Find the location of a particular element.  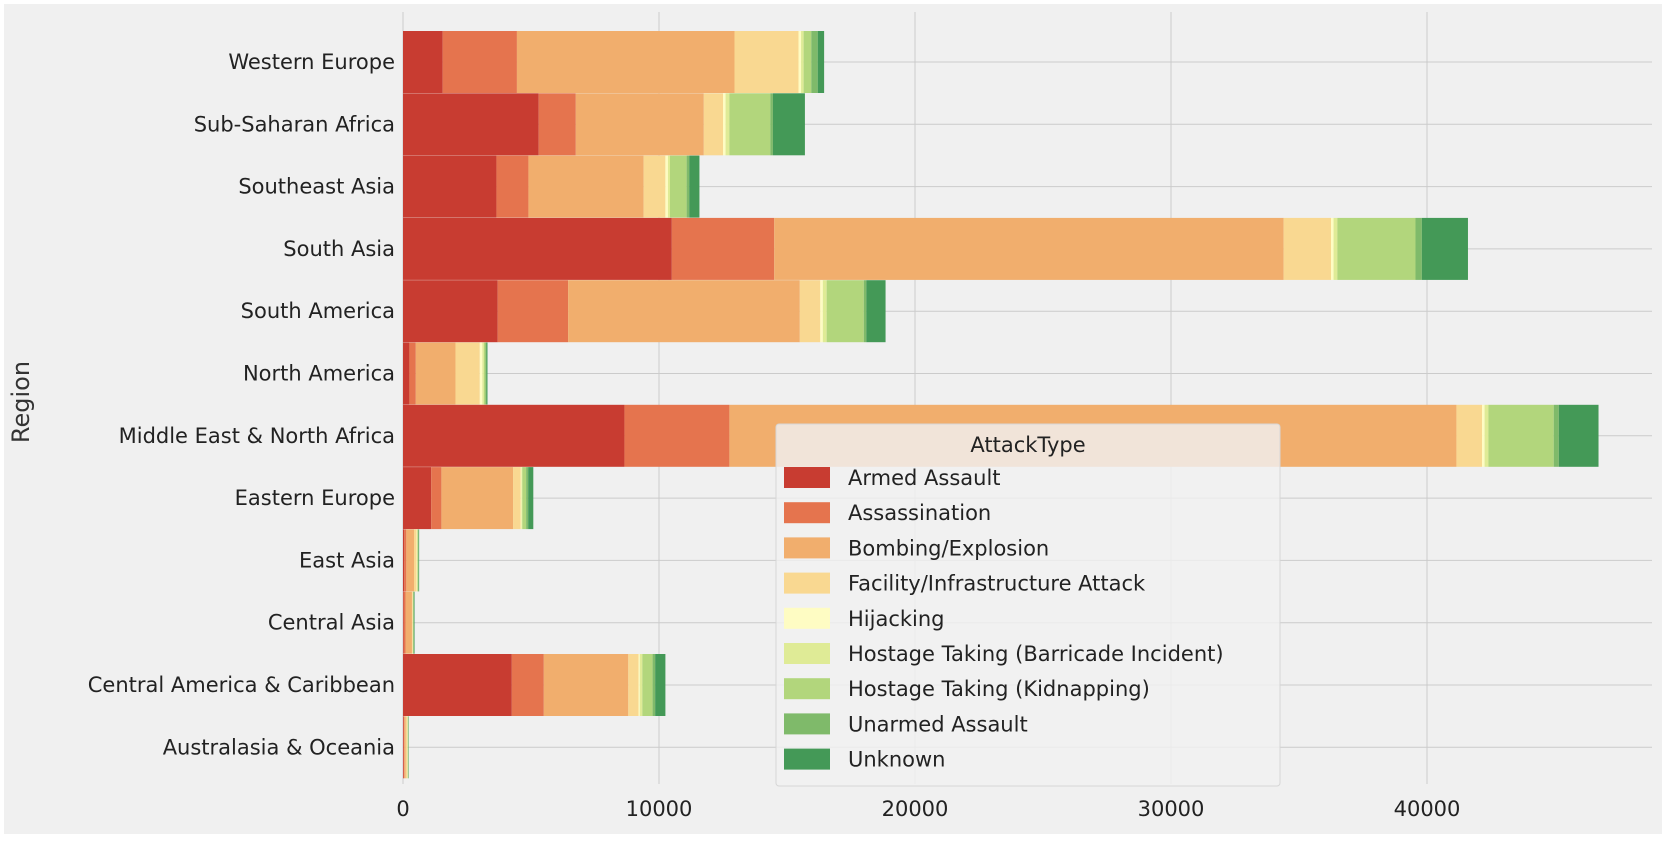

bar-central-asia-facility-infrastructure-attack is located at coordinates (412, 623).